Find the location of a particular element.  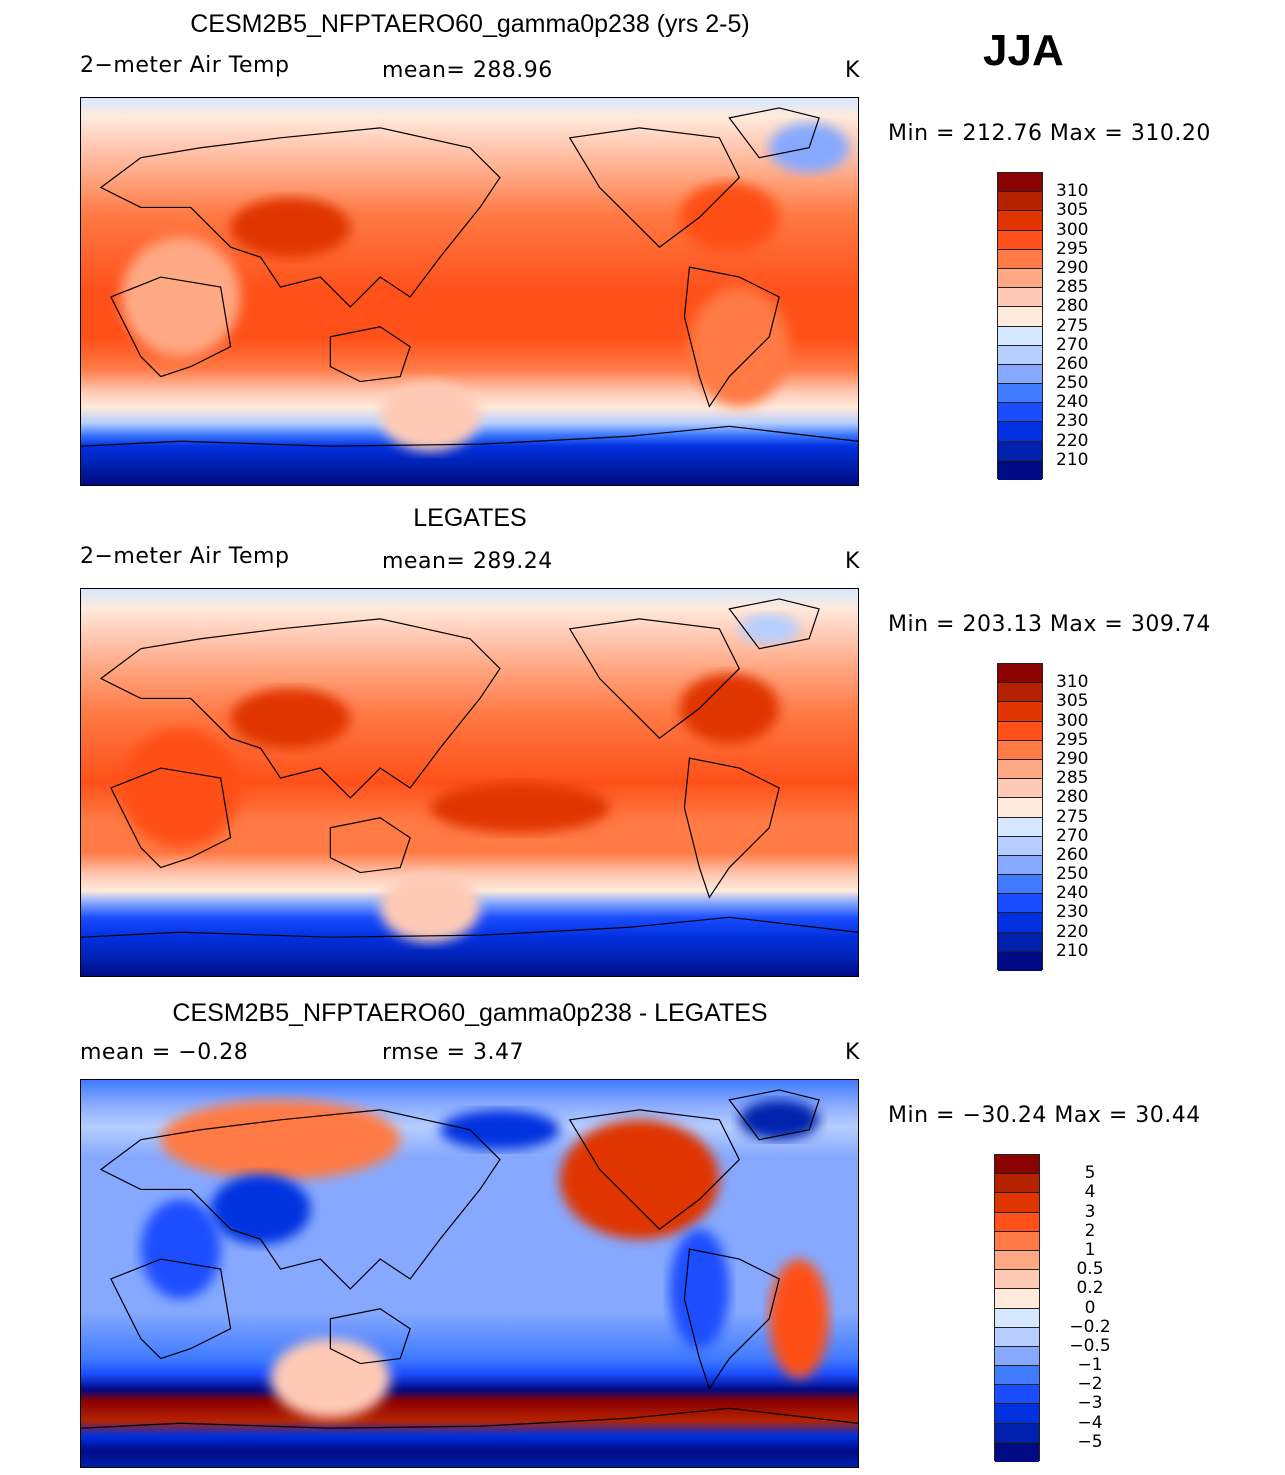

panel-3-rmse: rmse = 3.47 is located at coordinates (453, 1052).